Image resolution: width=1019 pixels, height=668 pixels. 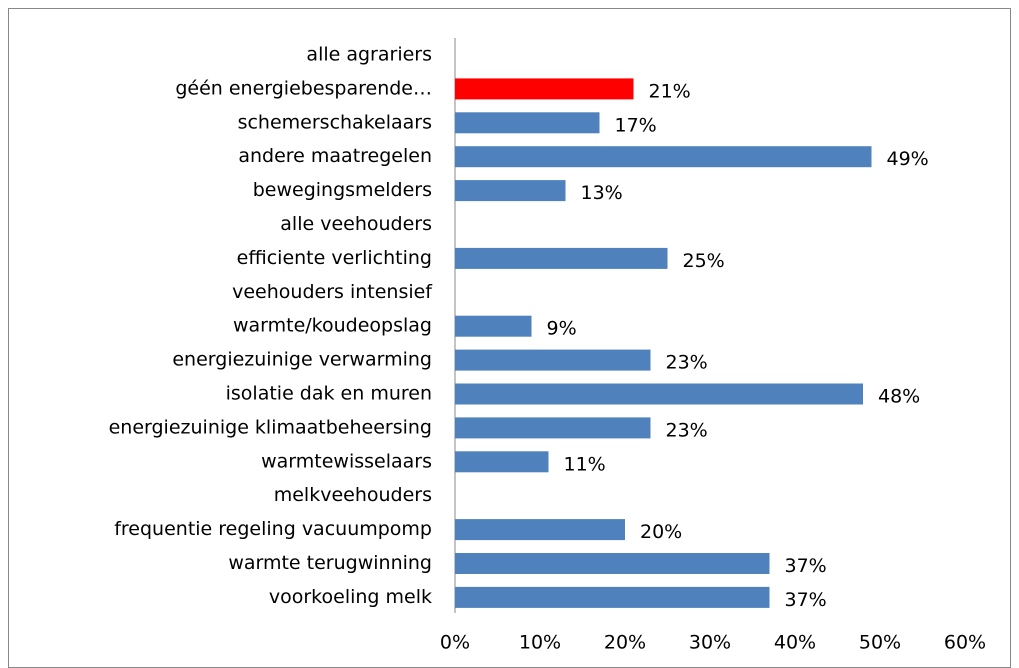 What do you see at coordinates (369, 55) in the screenshot?
I see `y-tick-label: alle agrariers` at bounding box center [369, 55].